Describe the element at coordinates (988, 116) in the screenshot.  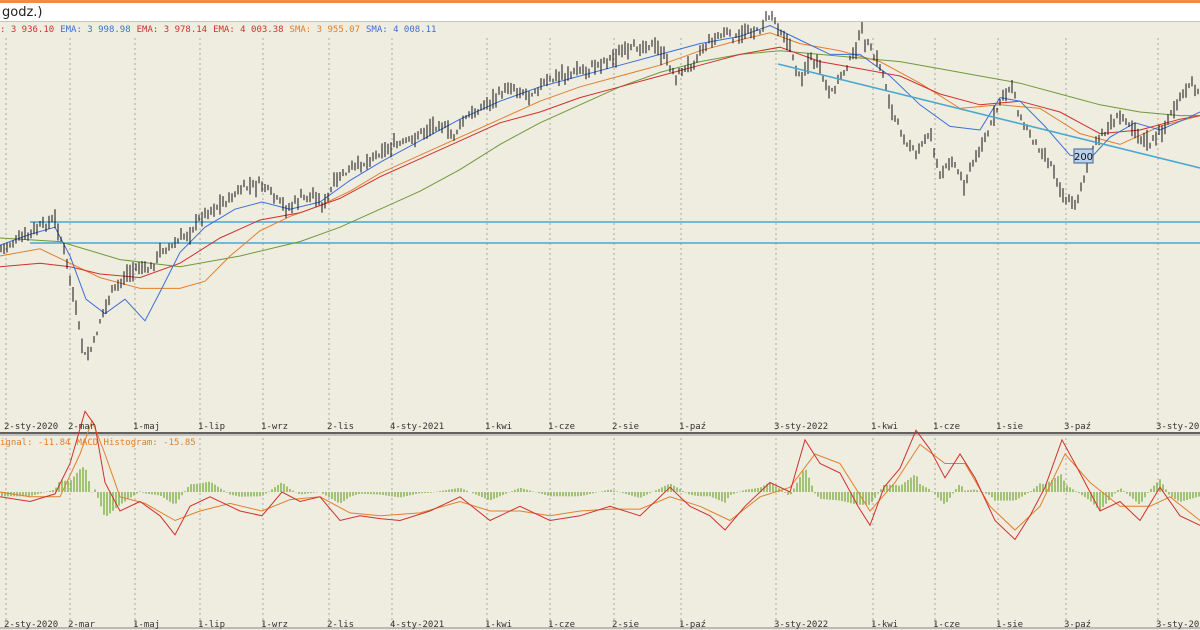
I see `descending-trendline` at that location.